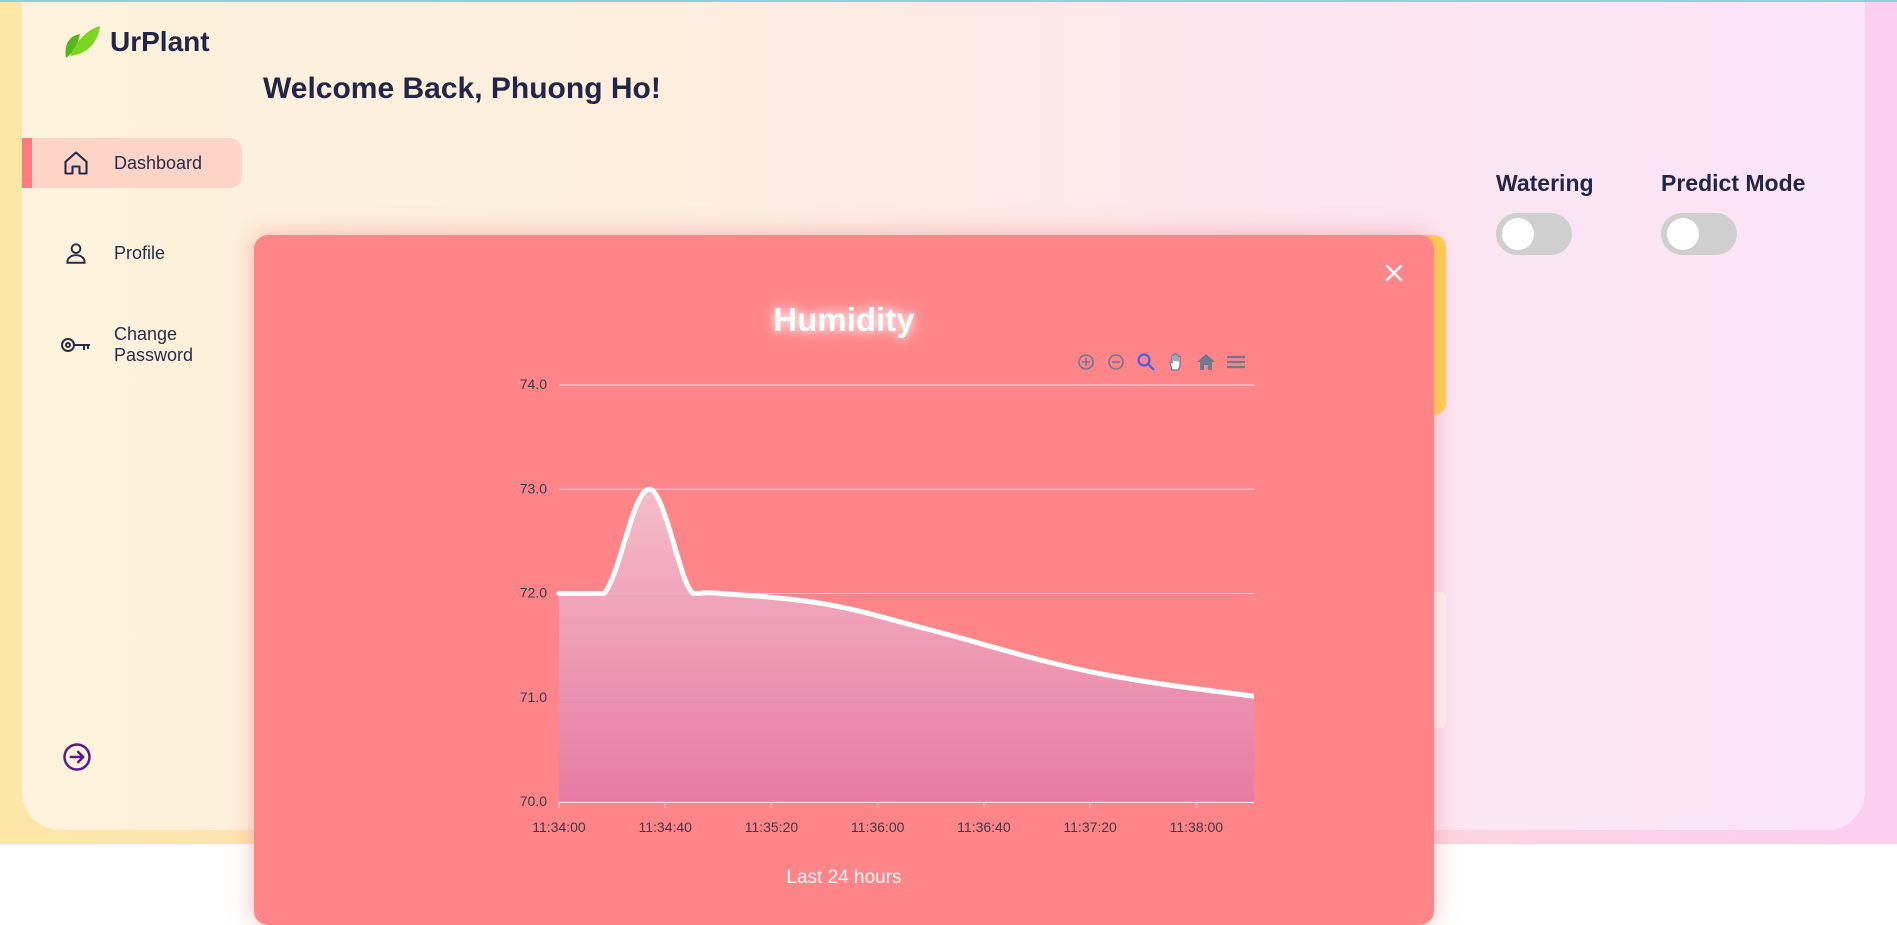 This screenshot has height=925, width=1897. I want to click on y-tick-label: 74.0, so click(533, 384).